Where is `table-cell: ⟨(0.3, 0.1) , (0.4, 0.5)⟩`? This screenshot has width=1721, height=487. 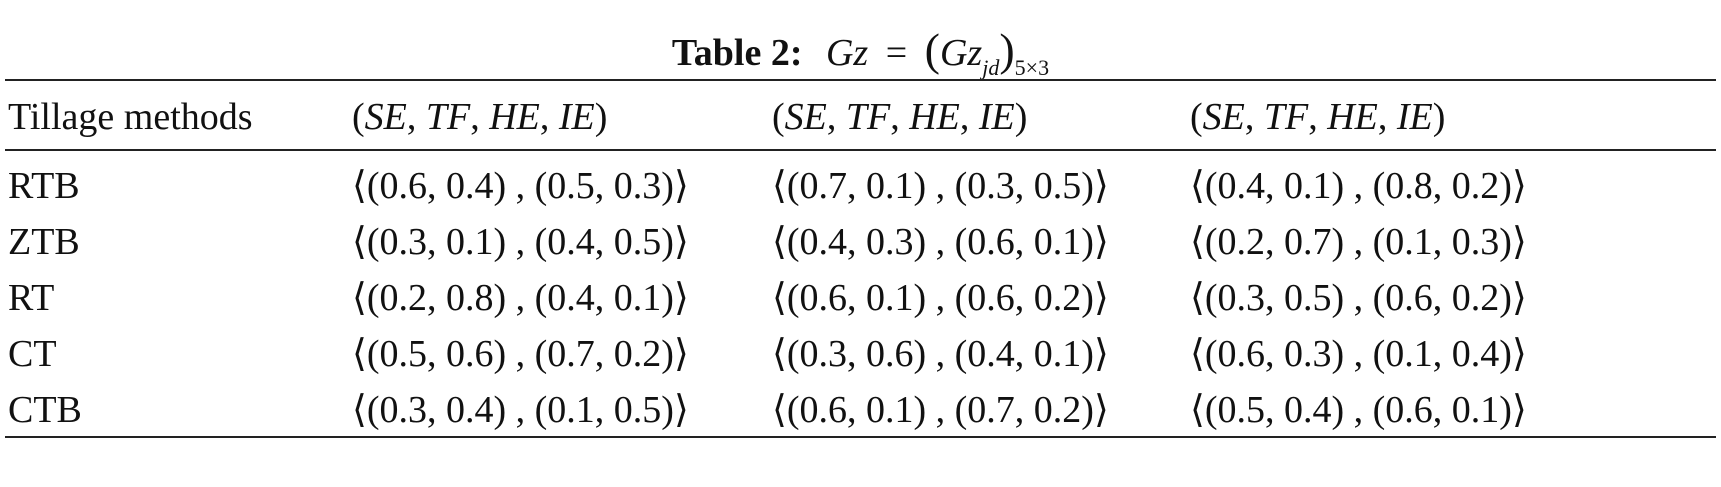
table-cell: ⟨(0.3, 0.1) , (0.4, 0.5)⟩ is located at coordinates (520, 242).